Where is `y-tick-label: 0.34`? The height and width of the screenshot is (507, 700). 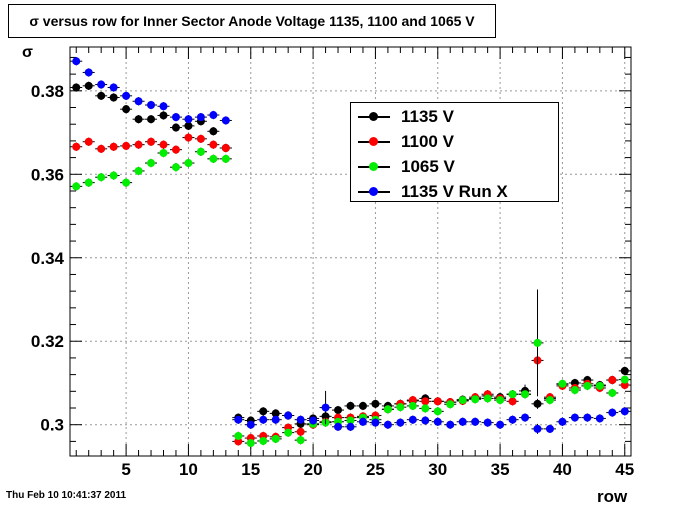 y-tick-label: 0.34 is located at coordinates (48, 258).